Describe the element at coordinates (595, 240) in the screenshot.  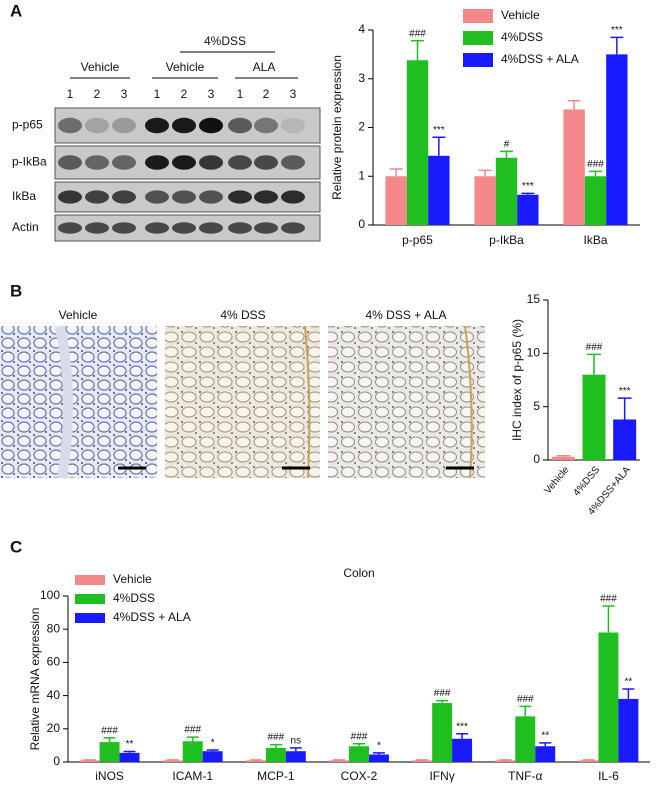
I see `x-tick-label: IkBa` at that location.